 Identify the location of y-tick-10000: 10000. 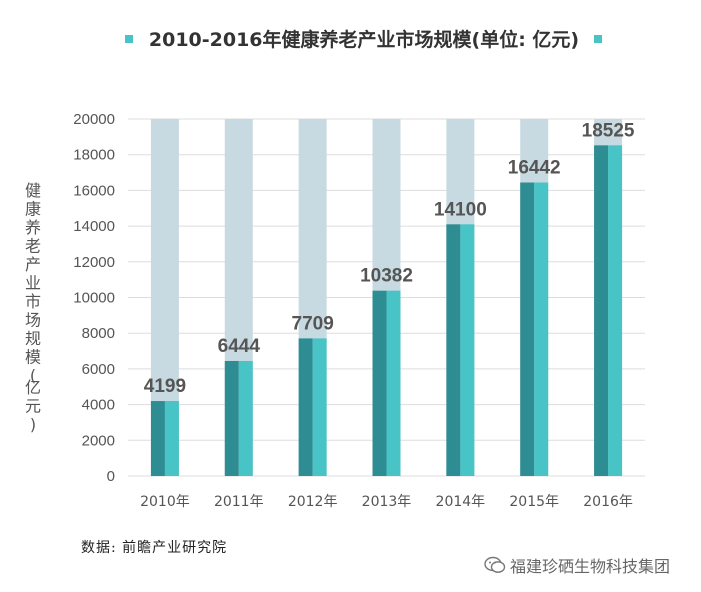
(94, 298).